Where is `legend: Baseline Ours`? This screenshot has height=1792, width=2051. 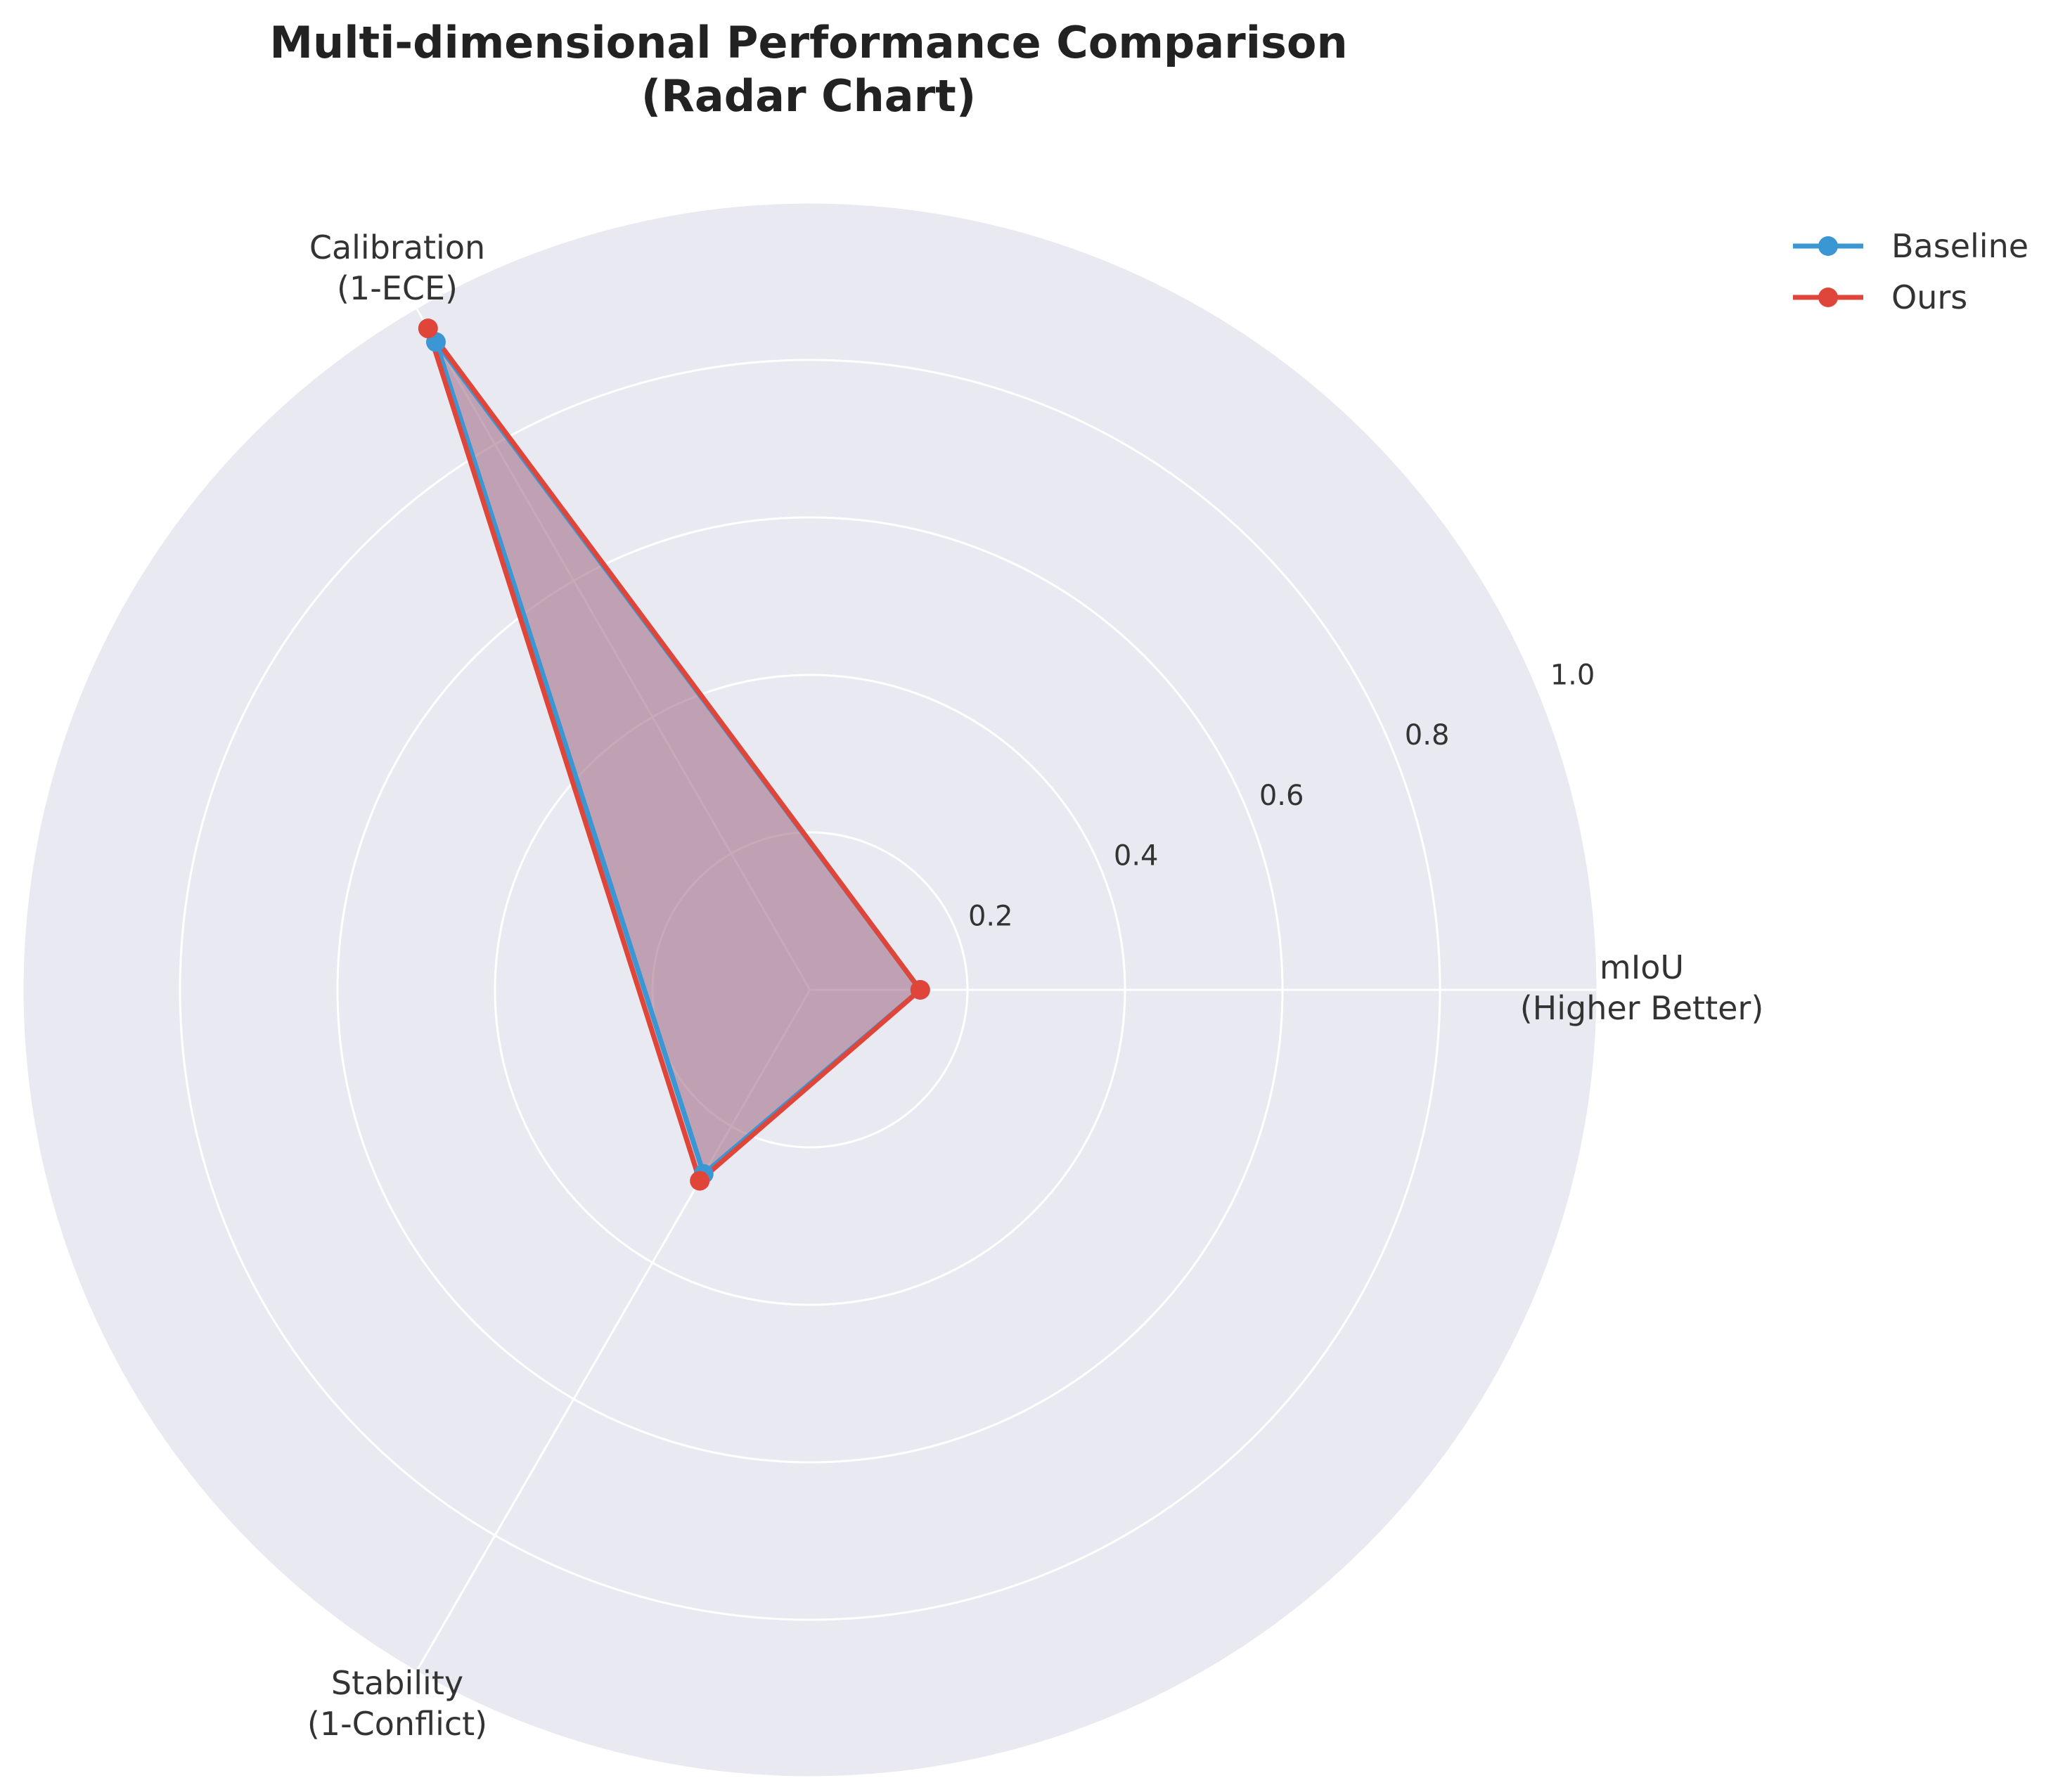
legend: Baseline Ours is located at coordinates (1911, 272).